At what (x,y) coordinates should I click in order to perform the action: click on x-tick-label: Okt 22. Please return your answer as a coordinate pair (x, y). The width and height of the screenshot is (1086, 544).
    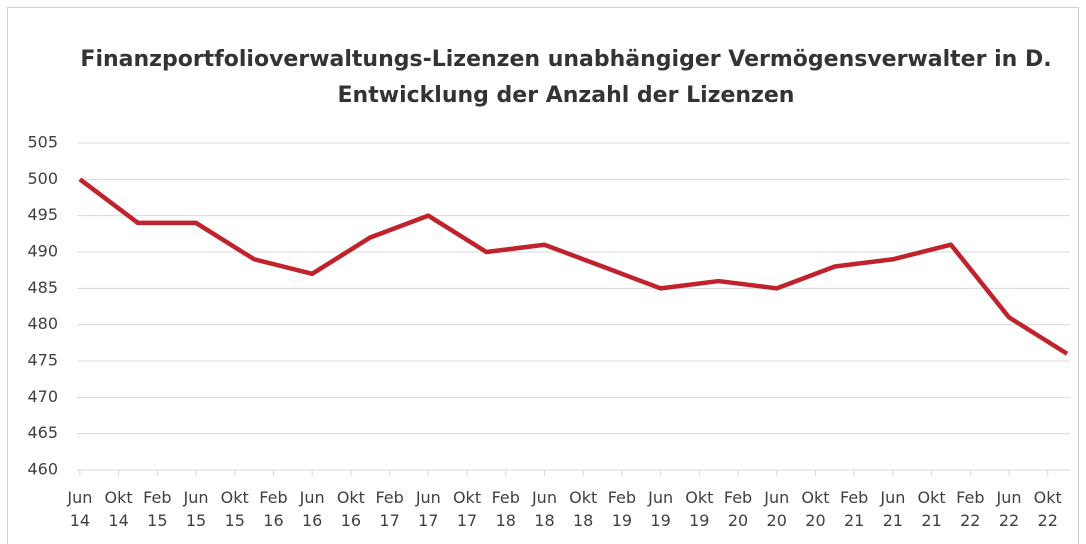
    Looking at the image, I should click on (1047, 509).